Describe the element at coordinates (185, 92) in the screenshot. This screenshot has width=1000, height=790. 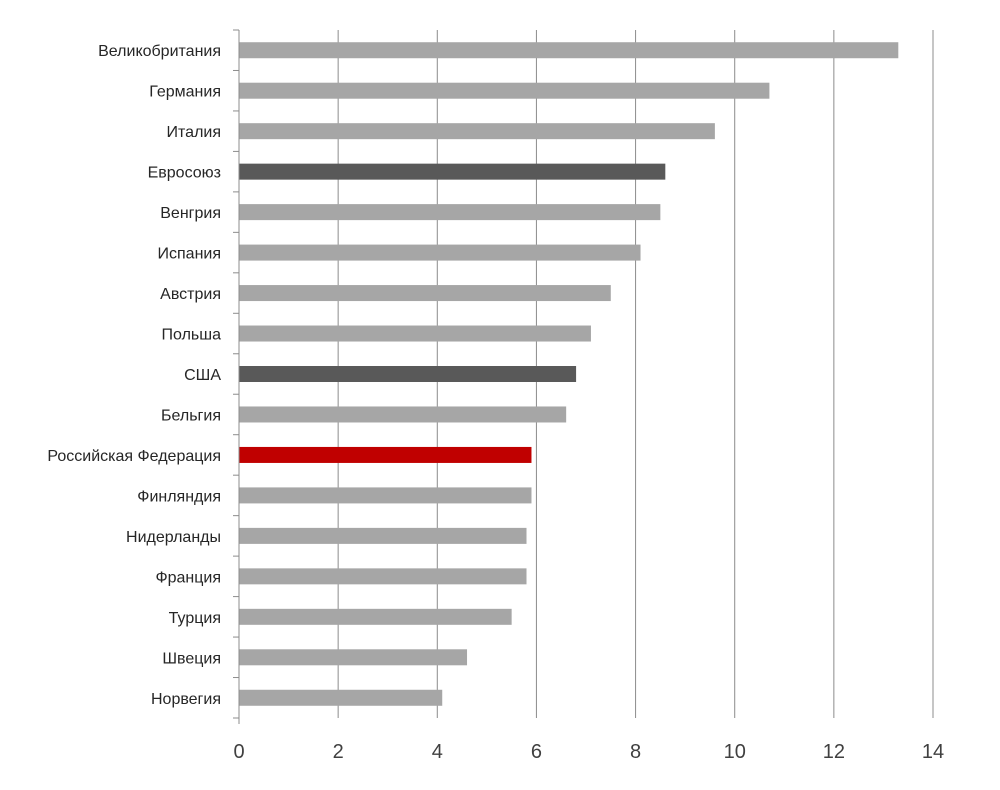
I see `category-label-2: Германия` at that location.